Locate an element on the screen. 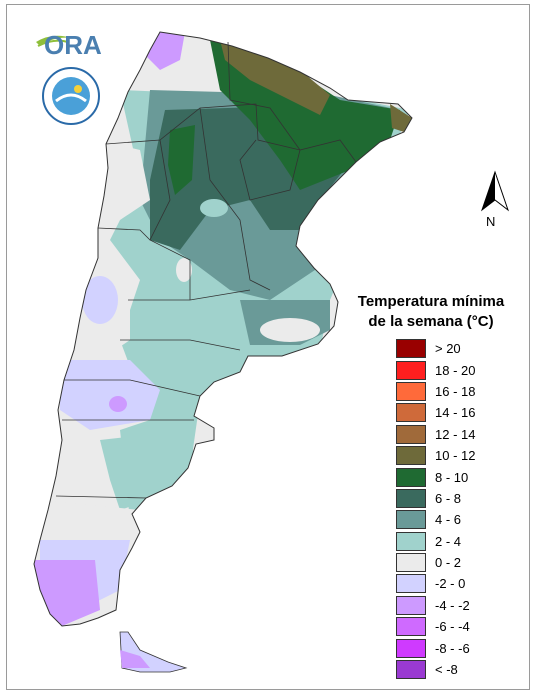 This screenshot has height=696, width=538. legend-row: 8 - 10 is located at coordinates (461, 476).